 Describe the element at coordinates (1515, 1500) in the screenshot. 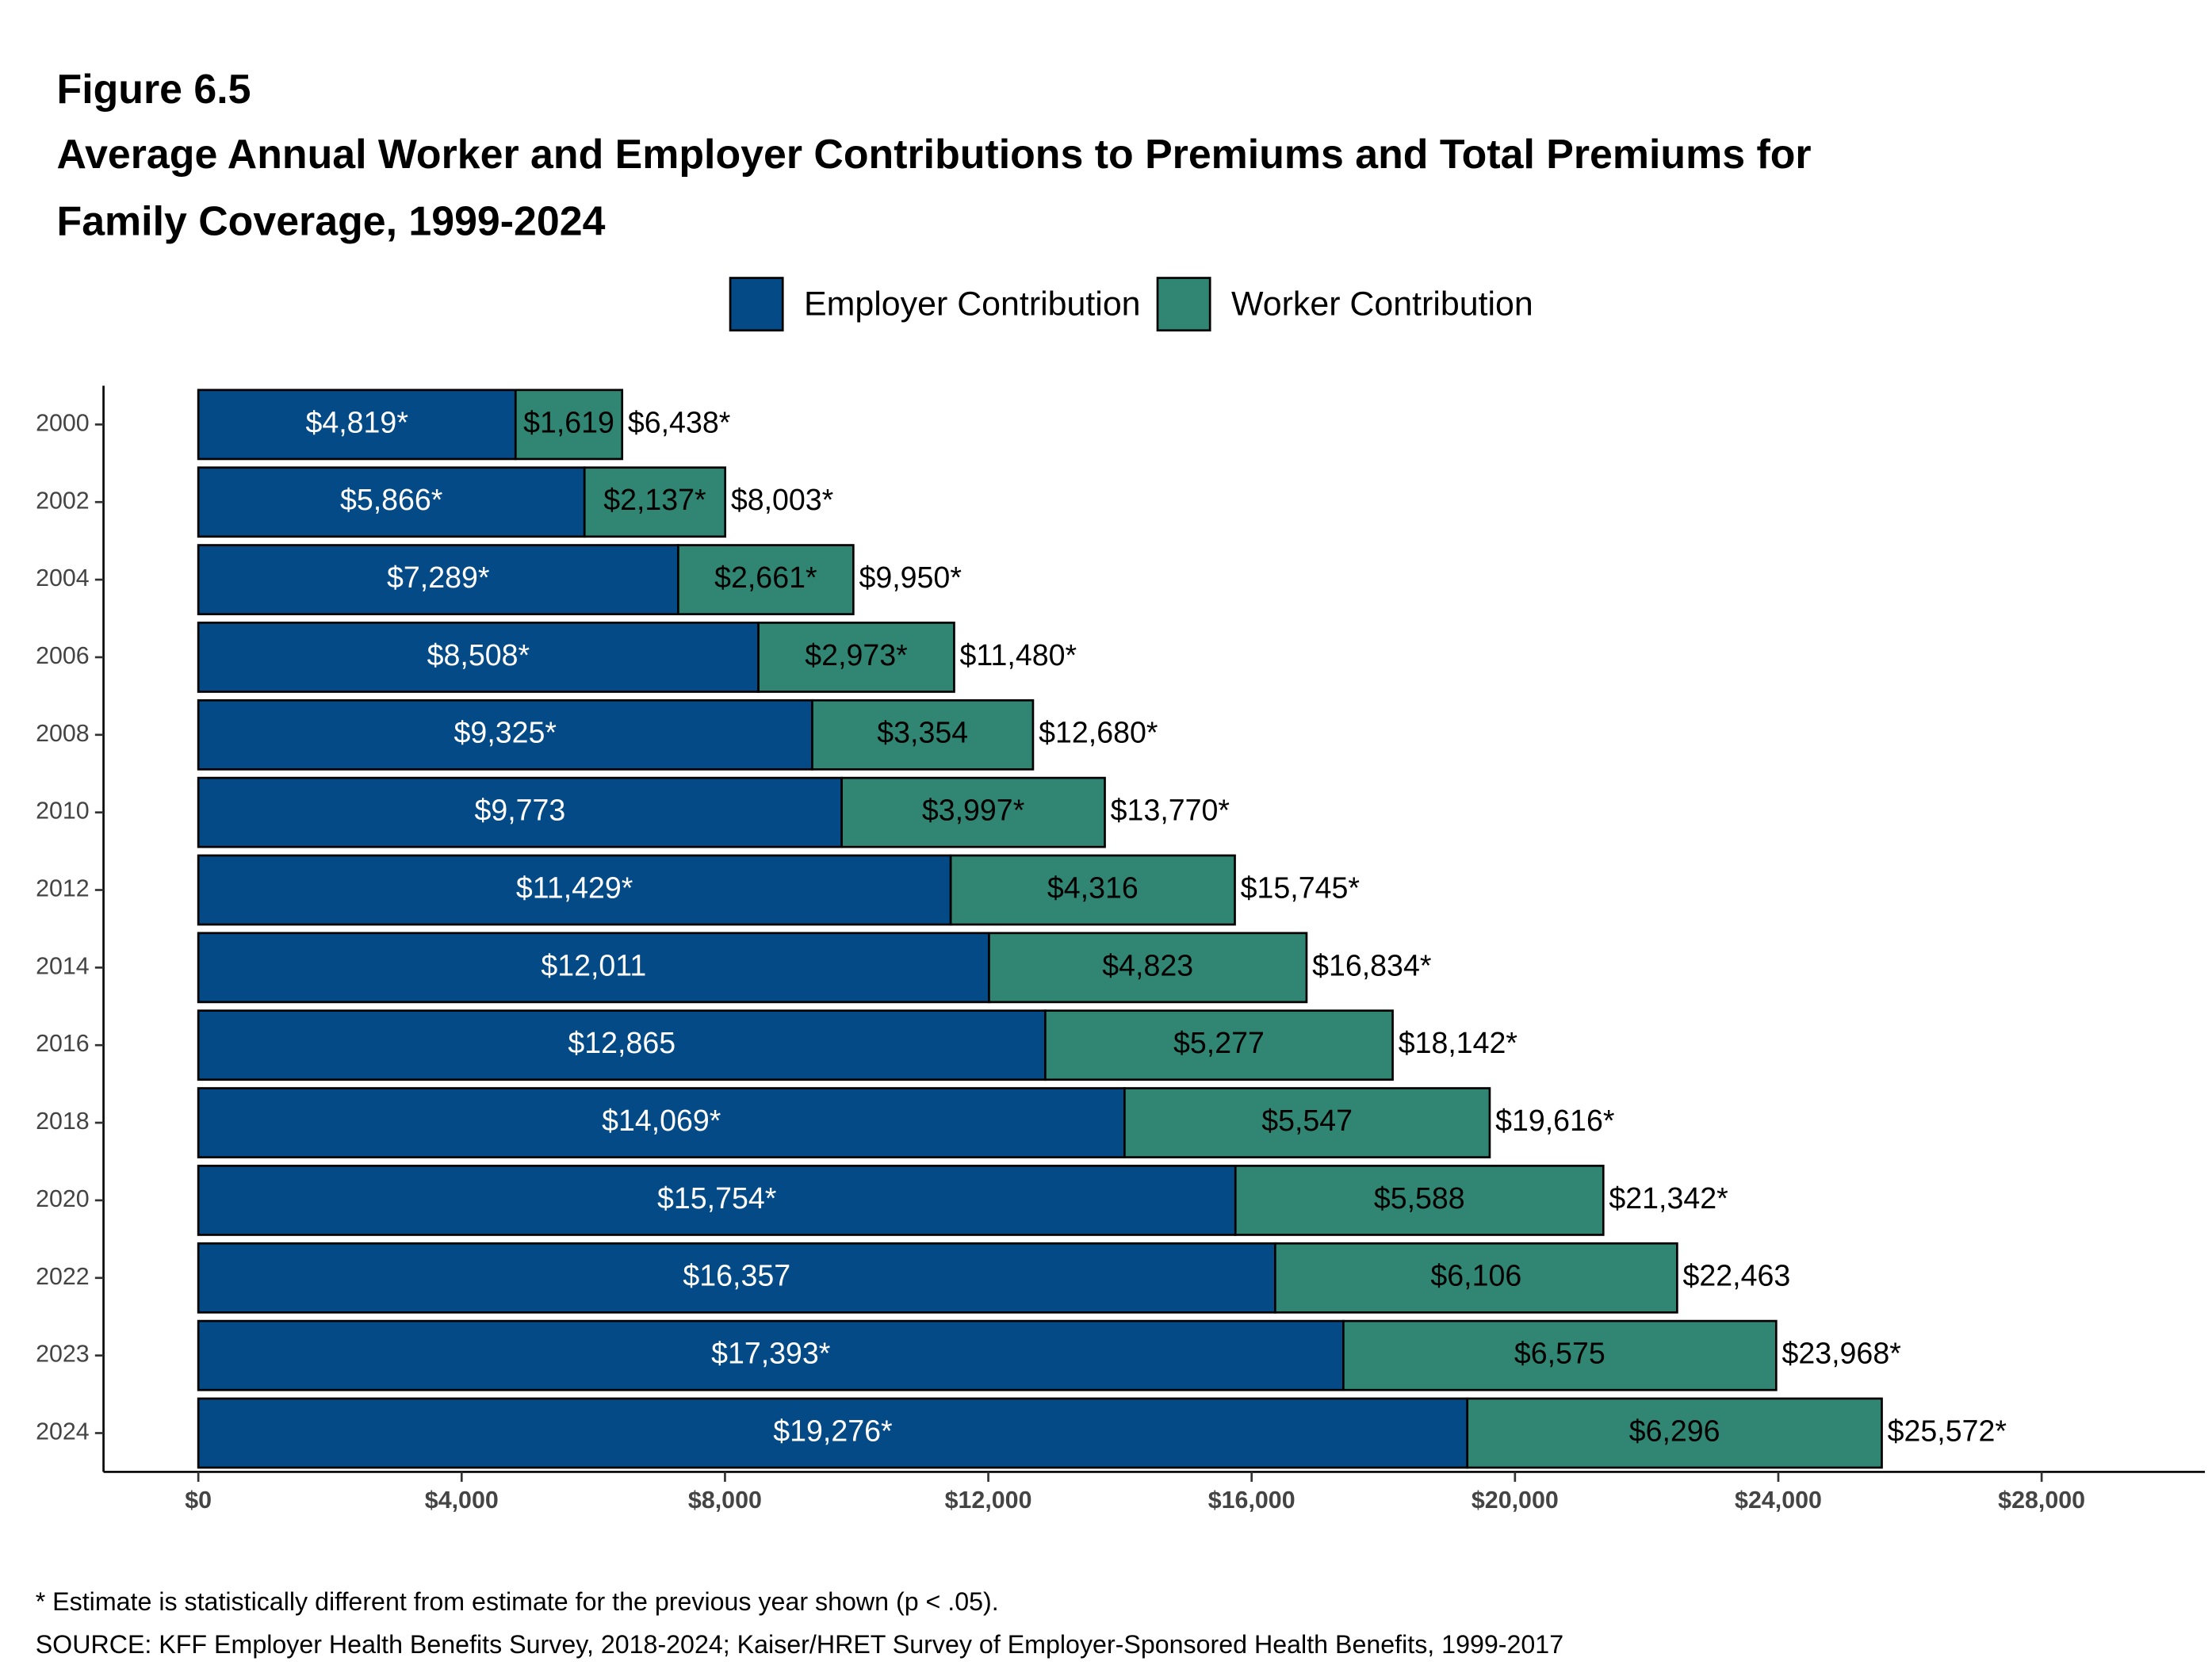

I see `x-tick-label: $20,000` at that location.